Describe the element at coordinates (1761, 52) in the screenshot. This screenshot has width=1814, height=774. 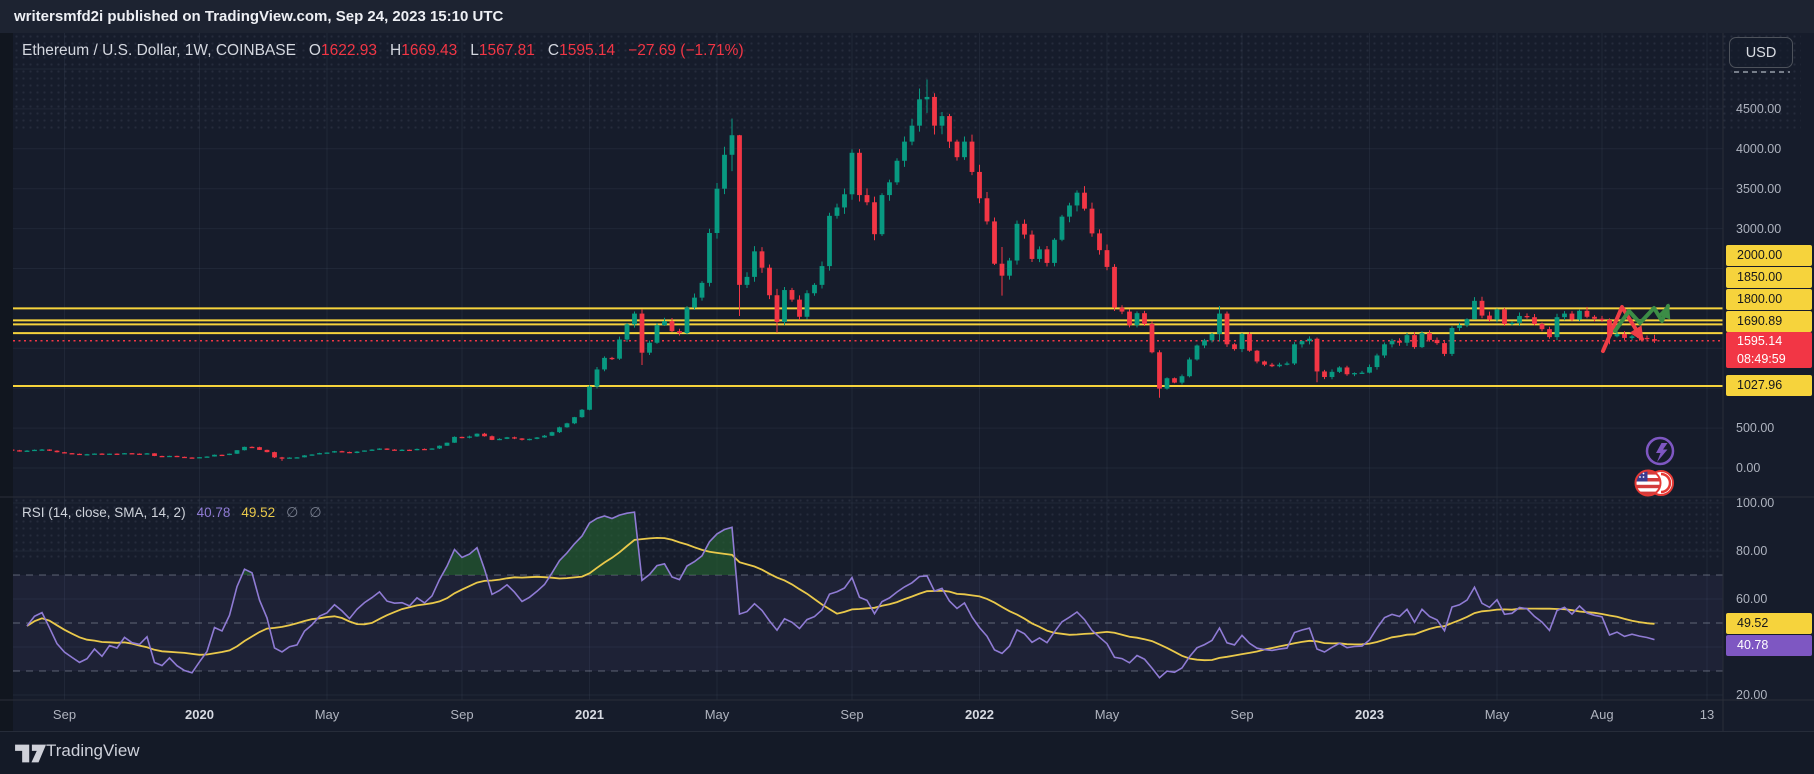
I see `currency-toggle-button: USD` at that location.